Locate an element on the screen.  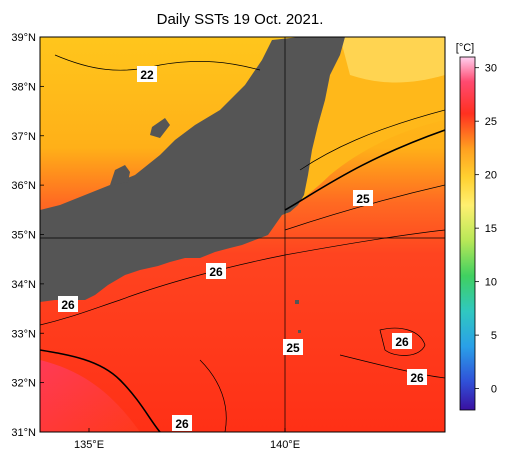
colorbar: [°C] 30 25 20 15 10 5 0 is located at coordinates (476, 226).